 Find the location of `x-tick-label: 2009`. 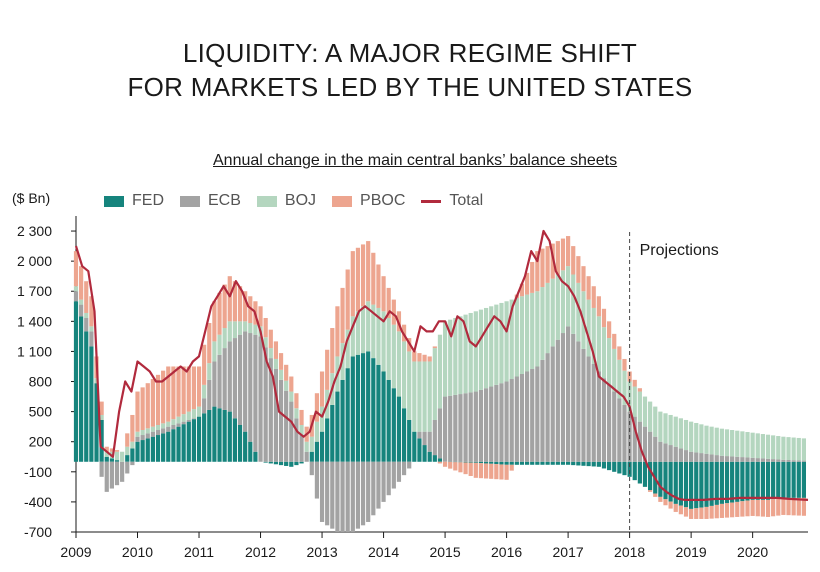

x-tick-label: 2009 is located at coordinates (75, 552).